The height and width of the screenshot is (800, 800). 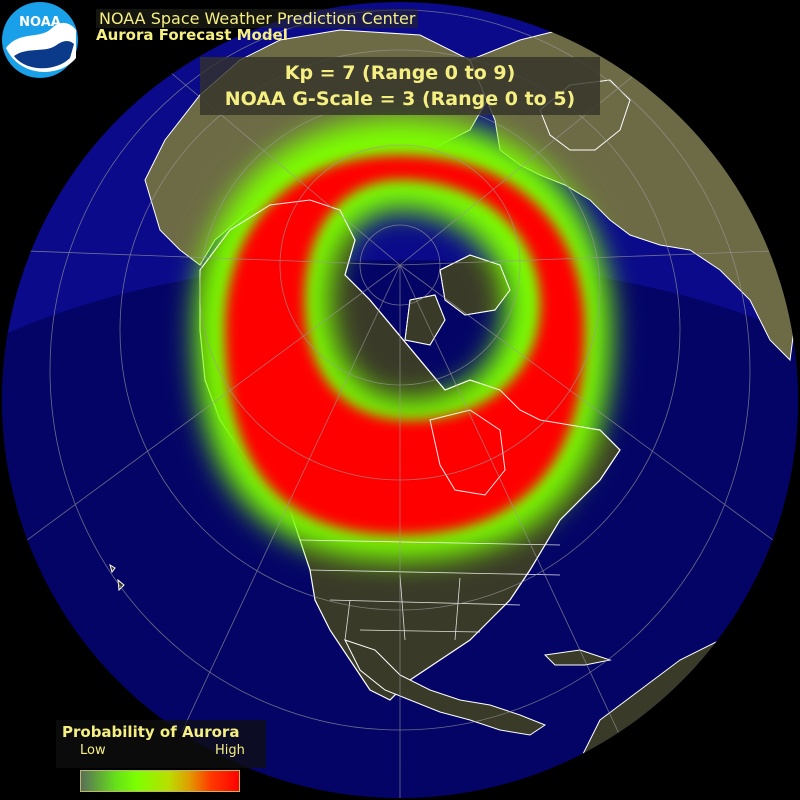 I want to click on border-lines, so click(x=430, y=590).